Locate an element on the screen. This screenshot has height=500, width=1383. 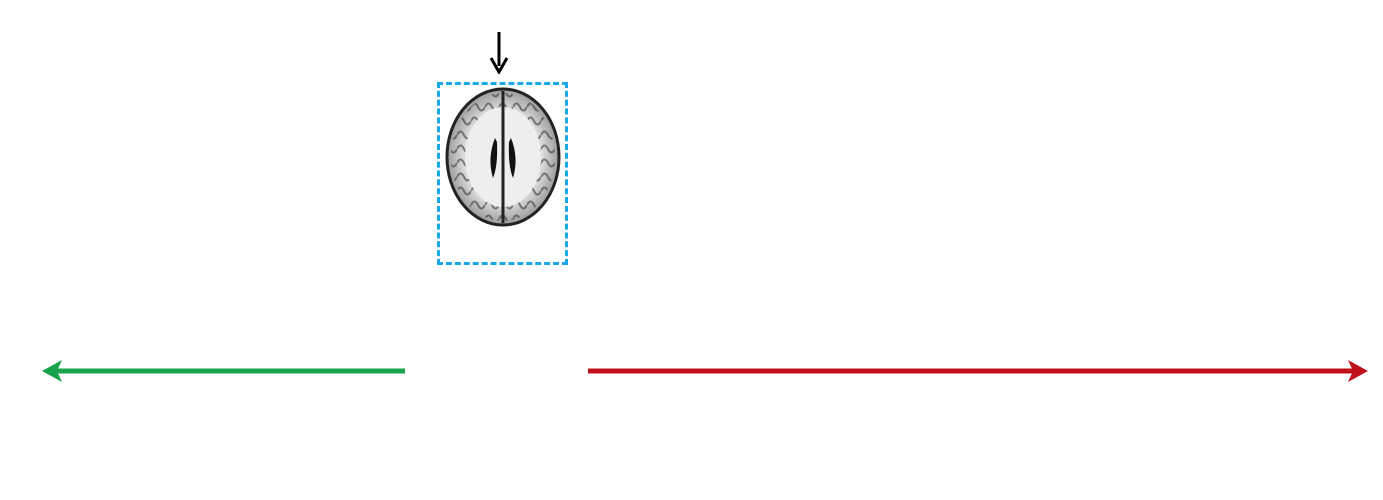
input-image-box is located at coordinates (502, 173).